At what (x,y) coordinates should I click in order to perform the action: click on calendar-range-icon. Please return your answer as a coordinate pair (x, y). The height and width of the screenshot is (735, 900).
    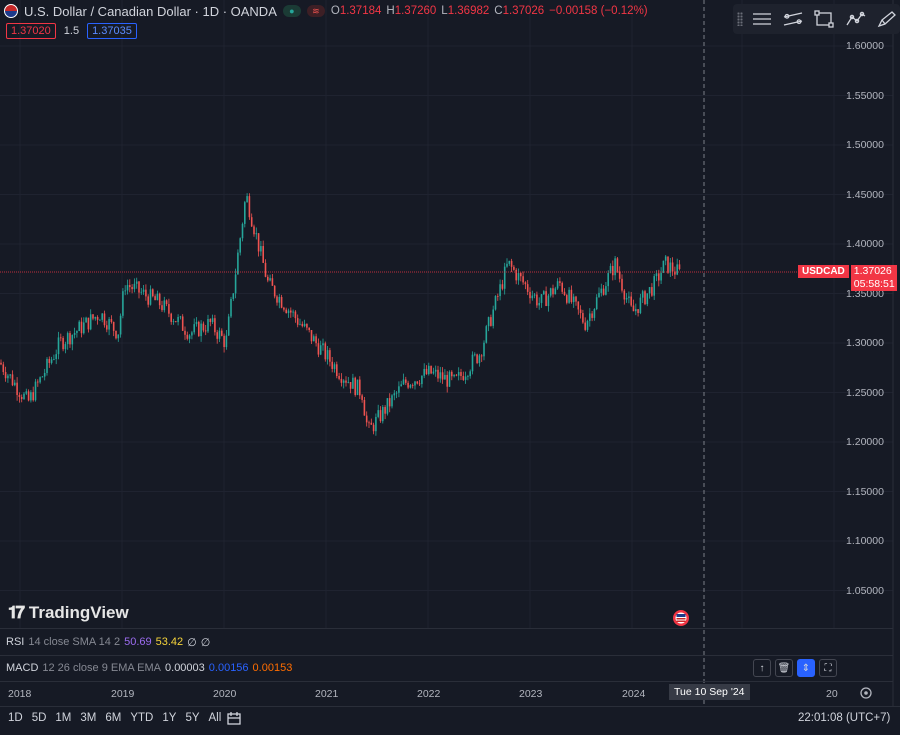
    Looking at the image, I should click on (234, 721).